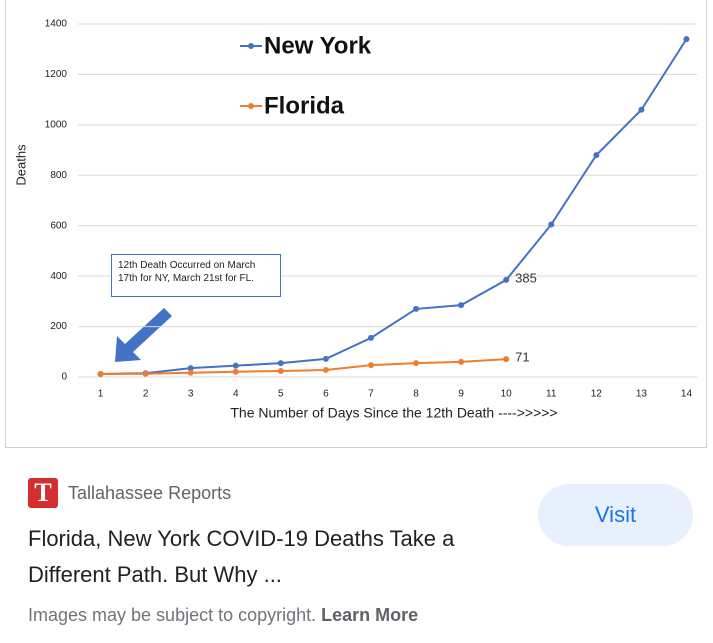  I want to click on learn-more-link: Learn More, so click(370, 615).